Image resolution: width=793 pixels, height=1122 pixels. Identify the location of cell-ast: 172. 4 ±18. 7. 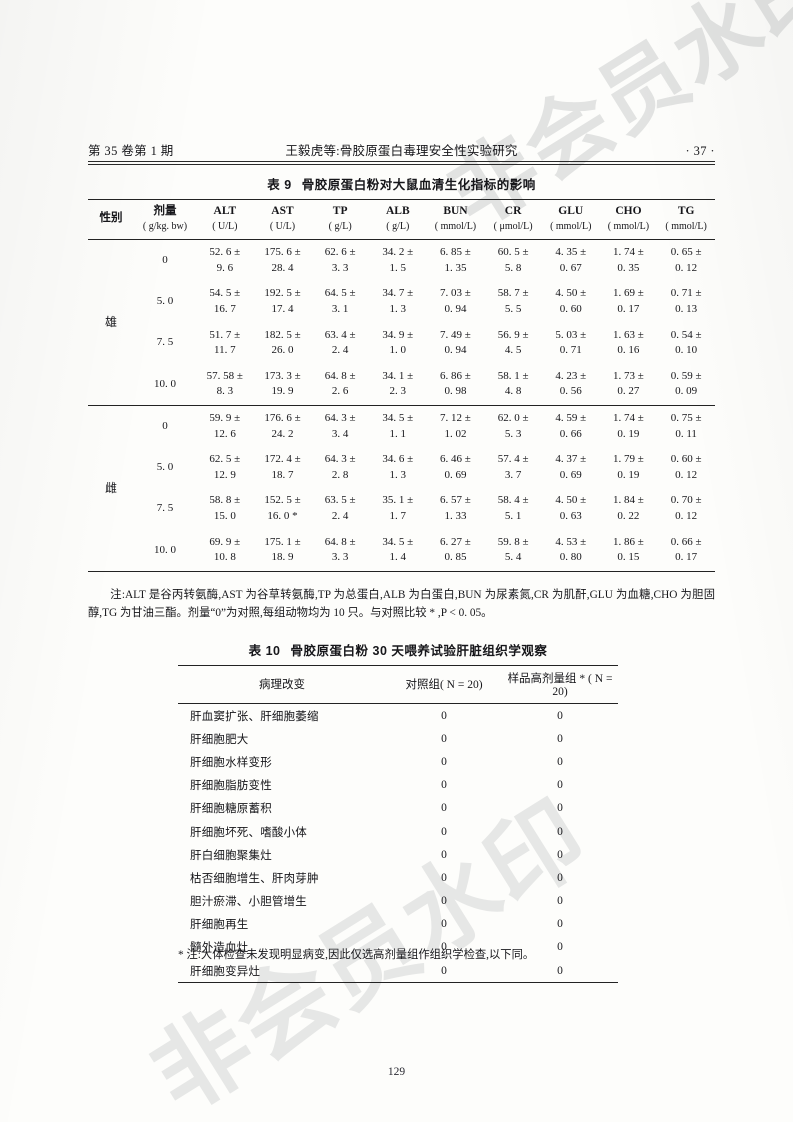
(282, 467).